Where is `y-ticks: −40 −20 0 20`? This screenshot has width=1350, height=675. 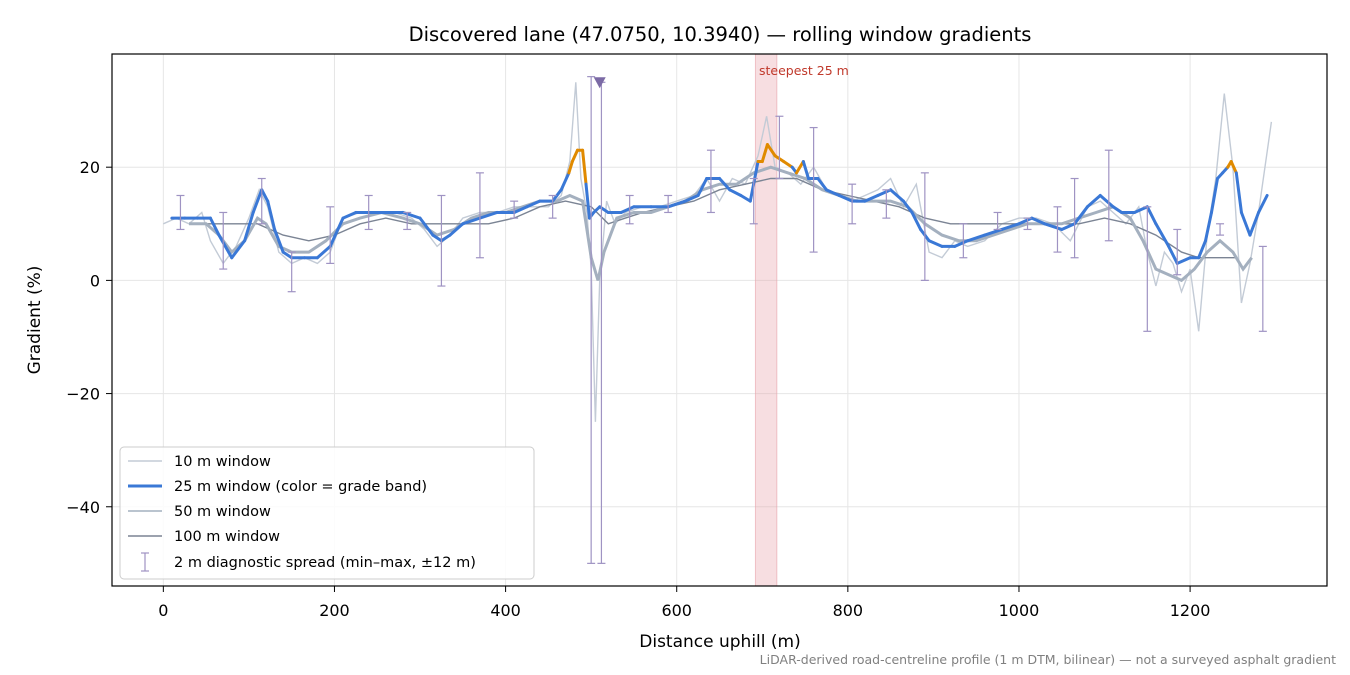
y-ticks: −40 −20 0 20 is located at coordinates (89, 337).